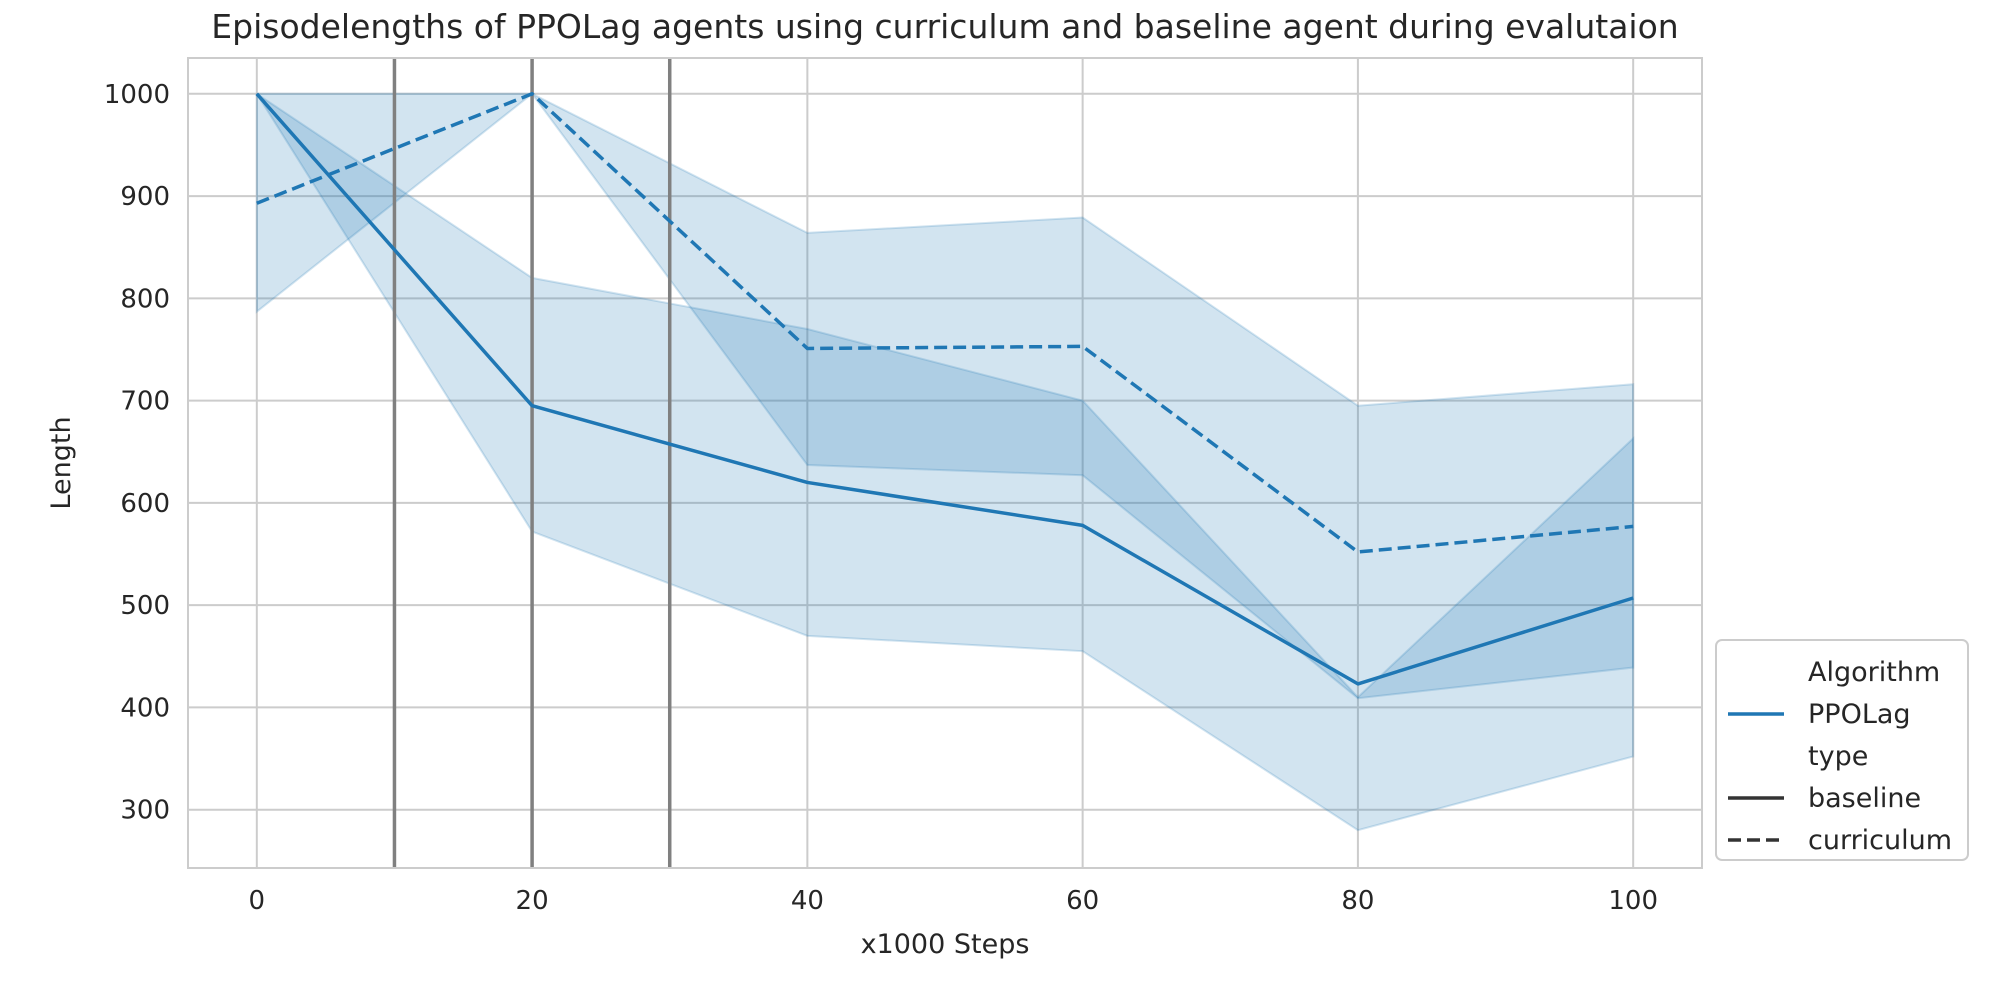 The image size is (2000, 1004). Describe the element at coordinates (145, 606) in the screenshot. I see `y-tick-label-500: 500` at that location.